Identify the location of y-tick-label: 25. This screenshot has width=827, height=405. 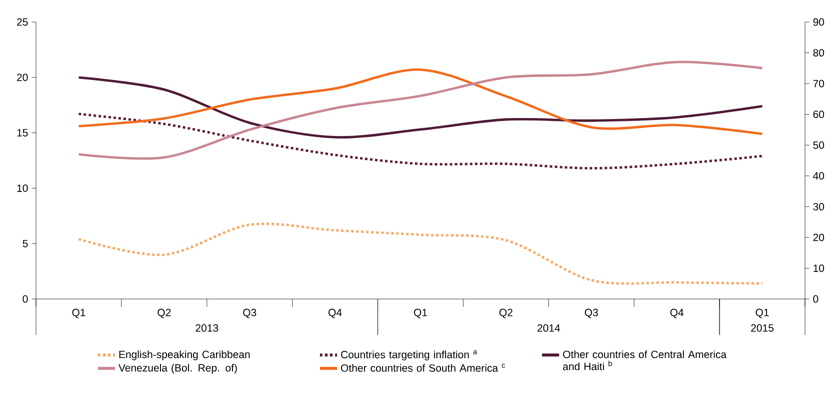
(22, 22).